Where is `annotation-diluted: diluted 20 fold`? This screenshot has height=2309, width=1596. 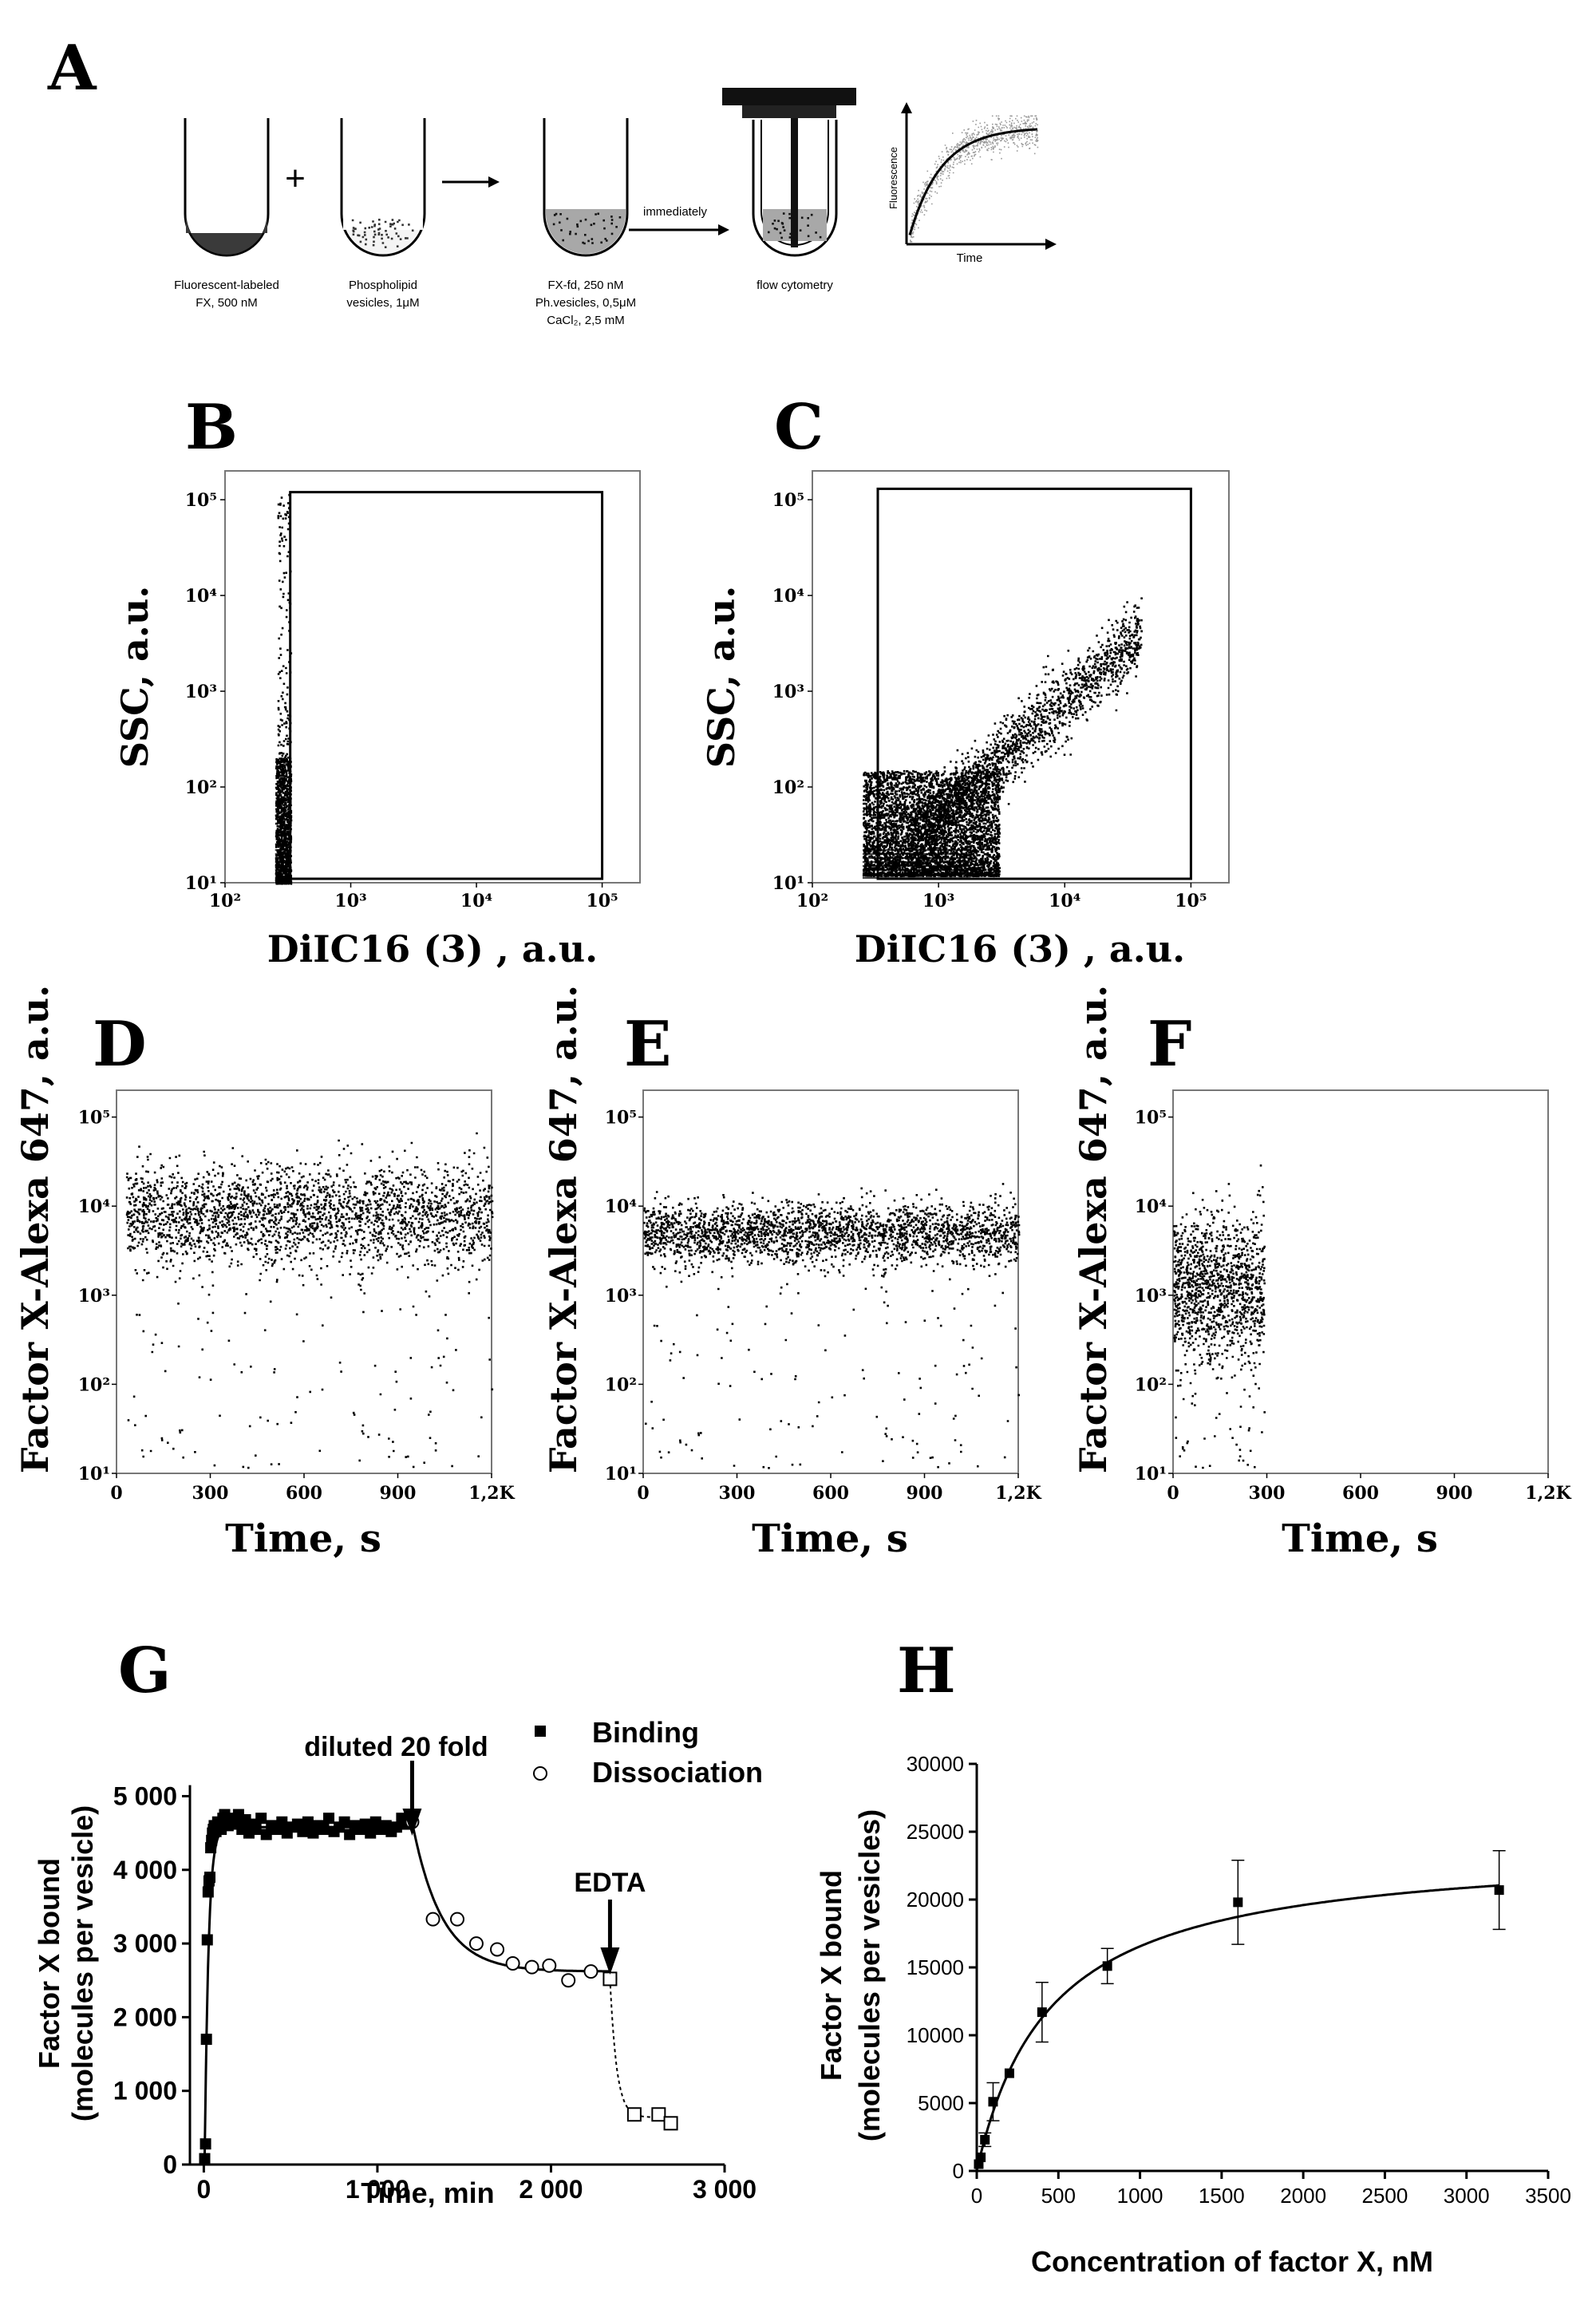 annotation-diluted: diluted 20 fold is located at coordinates (396, 1747).